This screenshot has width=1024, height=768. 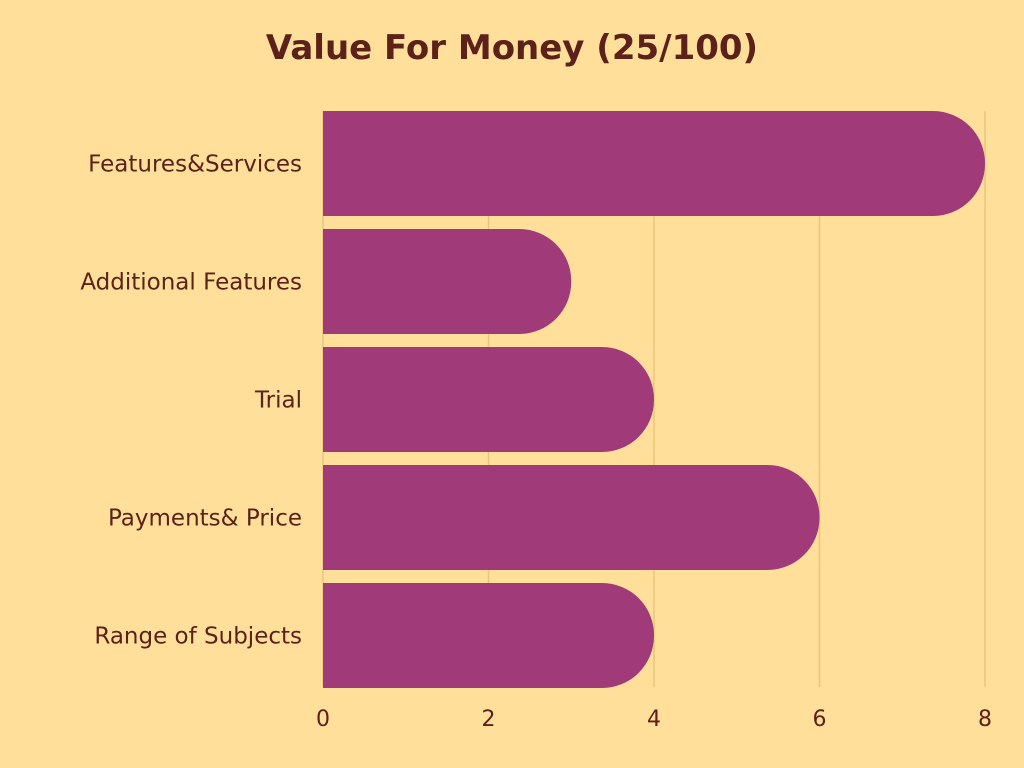 I want to click on chart-title: Value For Money (25/100), so click(x=512, y=48).